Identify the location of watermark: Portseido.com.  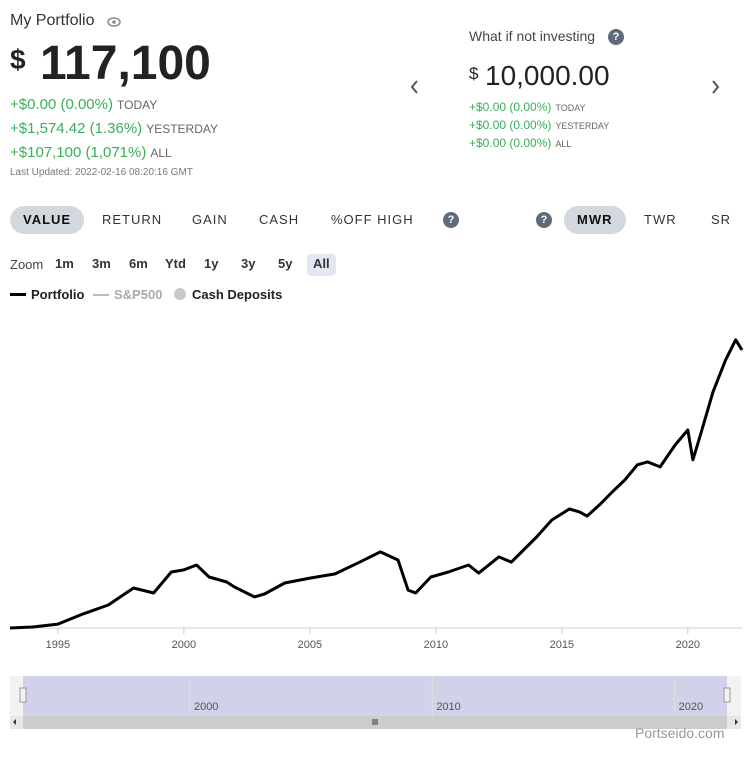
(680, 733).